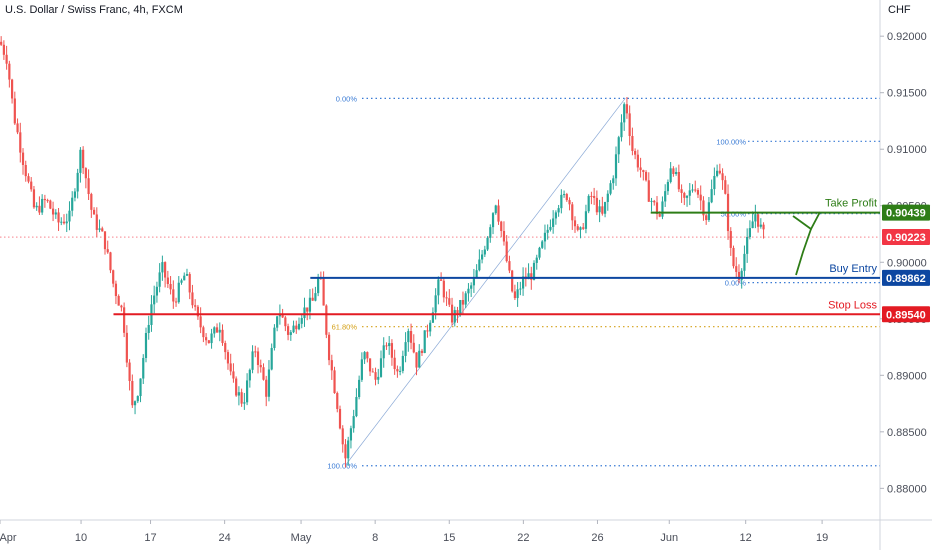  What do you see at coordinates (414, 532) in the screenshot?
I see `time-axis: Apr 10 17 24 May 8 15 22 26 Jun 12 19` at bounding box center [414, 532].